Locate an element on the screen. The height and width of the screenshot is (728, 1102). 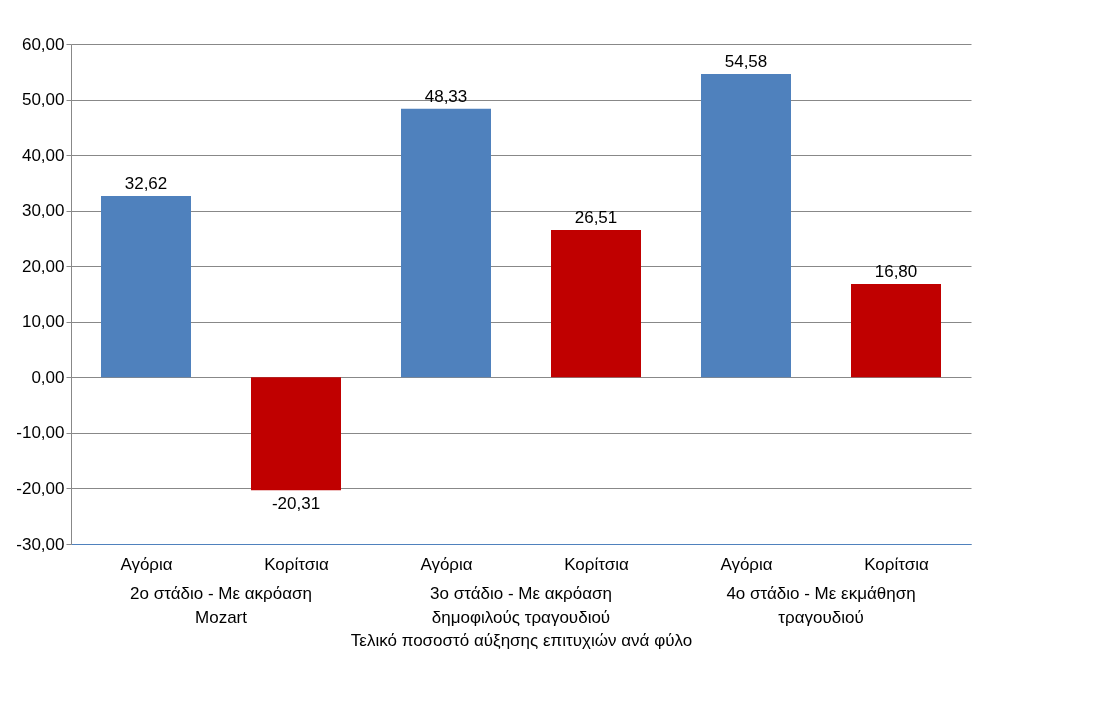
data-label: 48,33 is located at coordinates (446, 96).